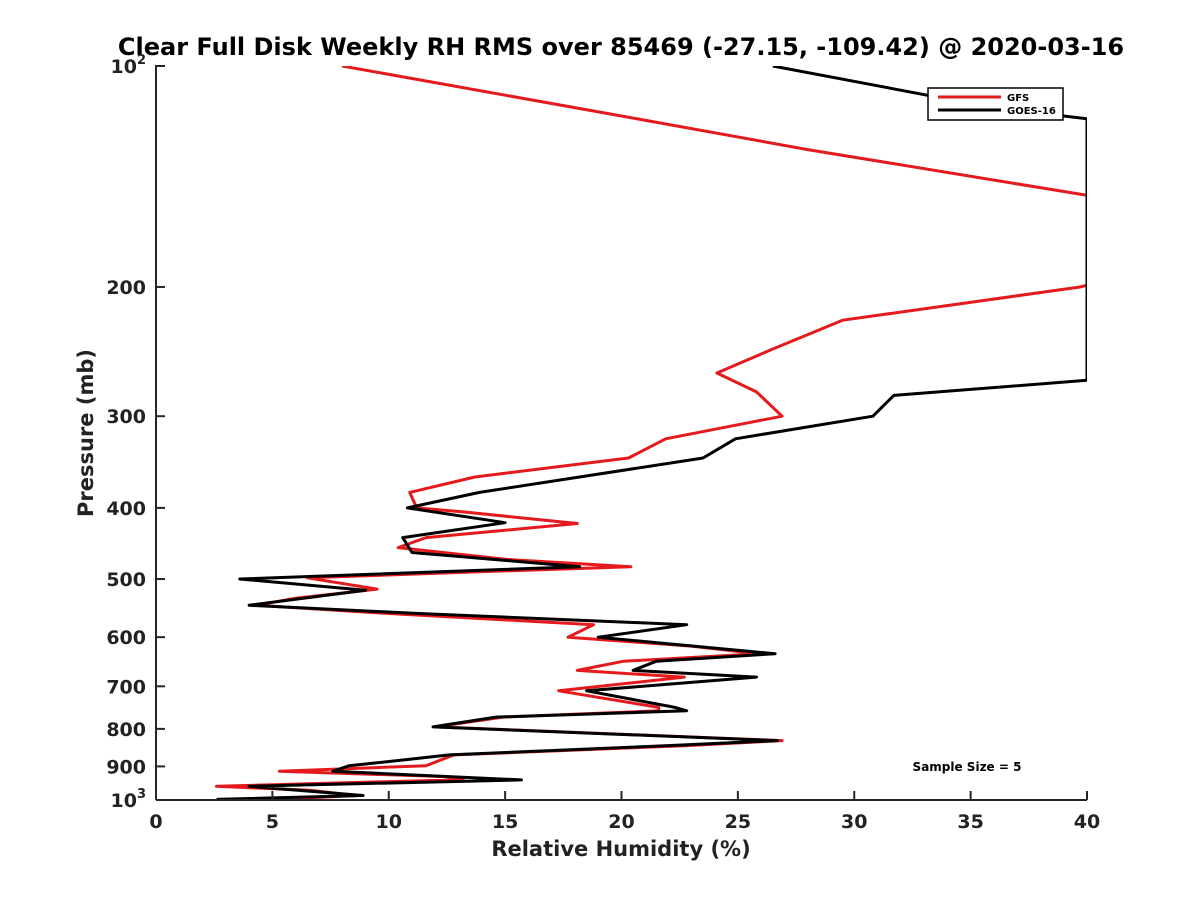 This screenshot has height=900, width=1200. Describe the element at coordinates (738, 822) in the screenshot. I see `x-tick-label: 25` at that location.